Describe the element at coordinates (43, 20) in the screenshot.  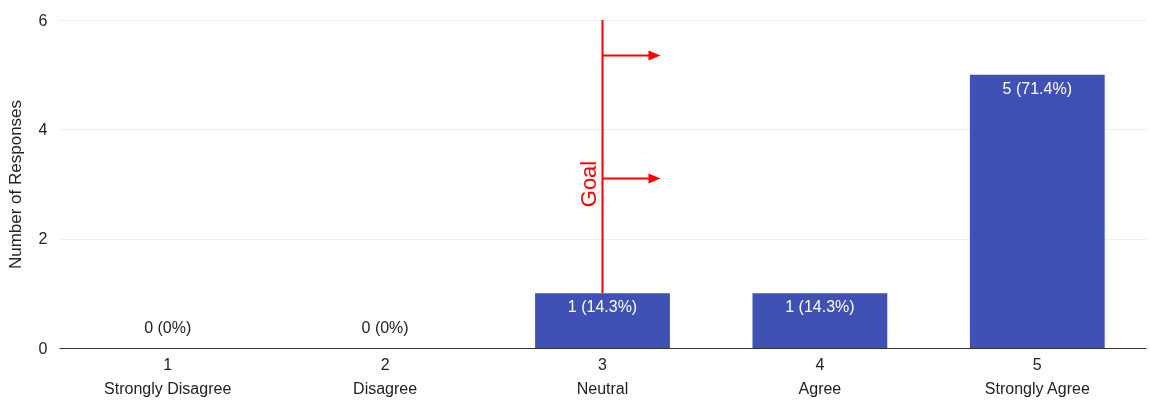
I see `y-tick-label: 6` at that location.